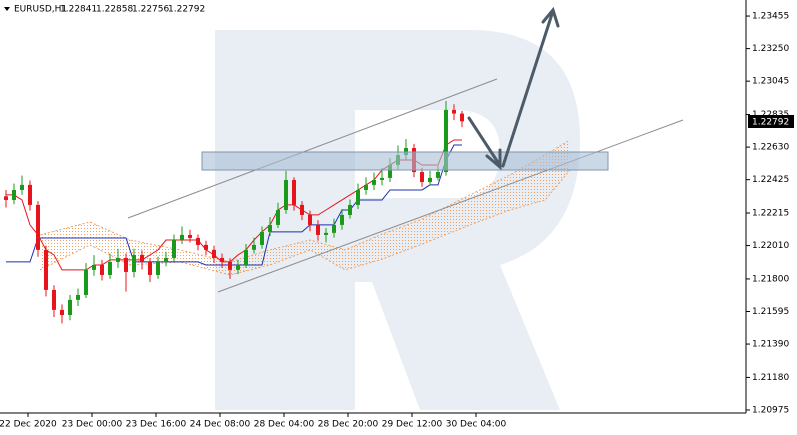 This screenshot has height=435, width=797. I want to click on y-tick-label: 1.20975, so click(770, 410).